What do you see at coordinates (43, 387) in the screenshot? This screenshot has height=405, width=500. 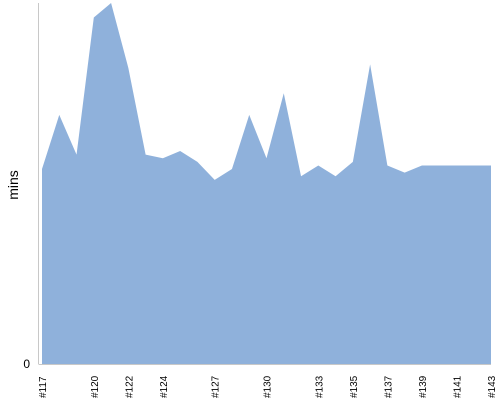 I see `x-tick-label: #117` at bounding box center [43, 387].